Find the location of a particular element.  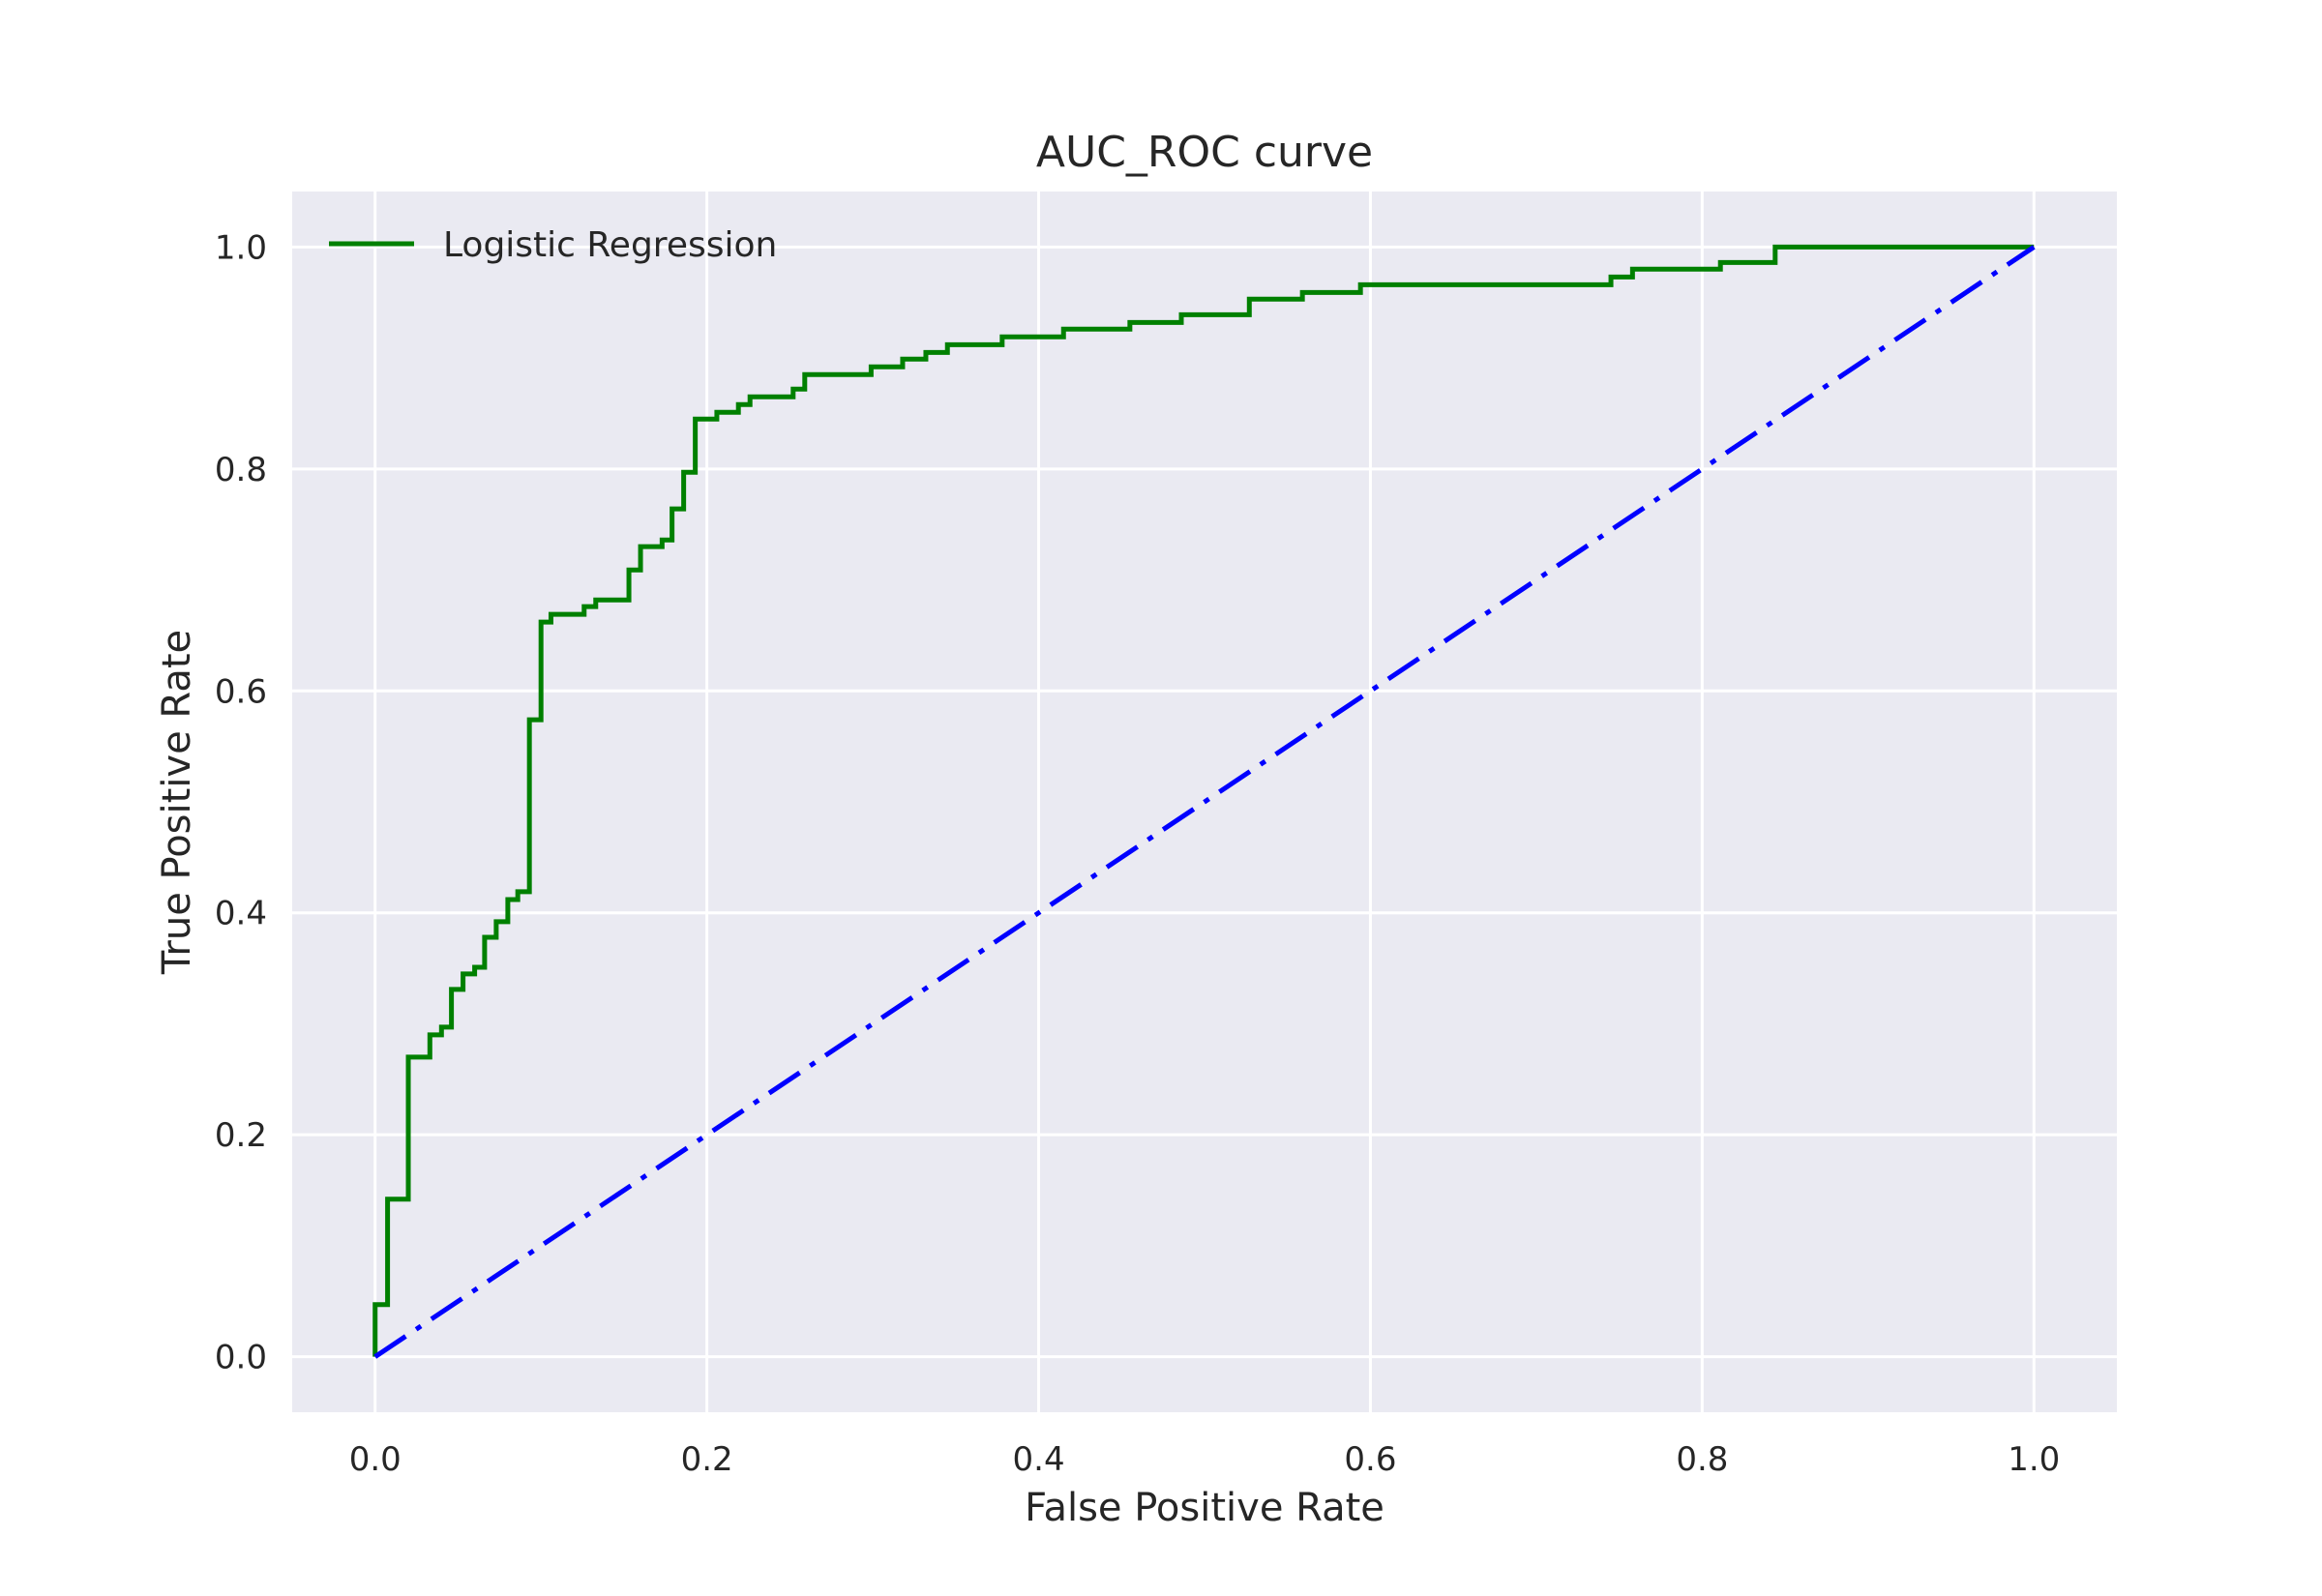

x-axis-ticks: 0.0 0.2 0.4 0.6 0.8 1.0 is located at coordinates (1205, 1459).